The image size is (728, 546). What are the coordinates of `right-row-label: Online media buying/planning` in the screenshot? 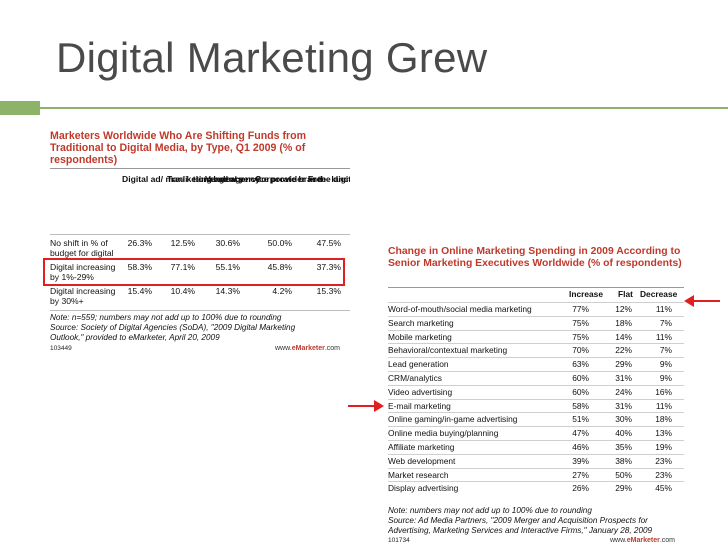 It's located at (443, 433).